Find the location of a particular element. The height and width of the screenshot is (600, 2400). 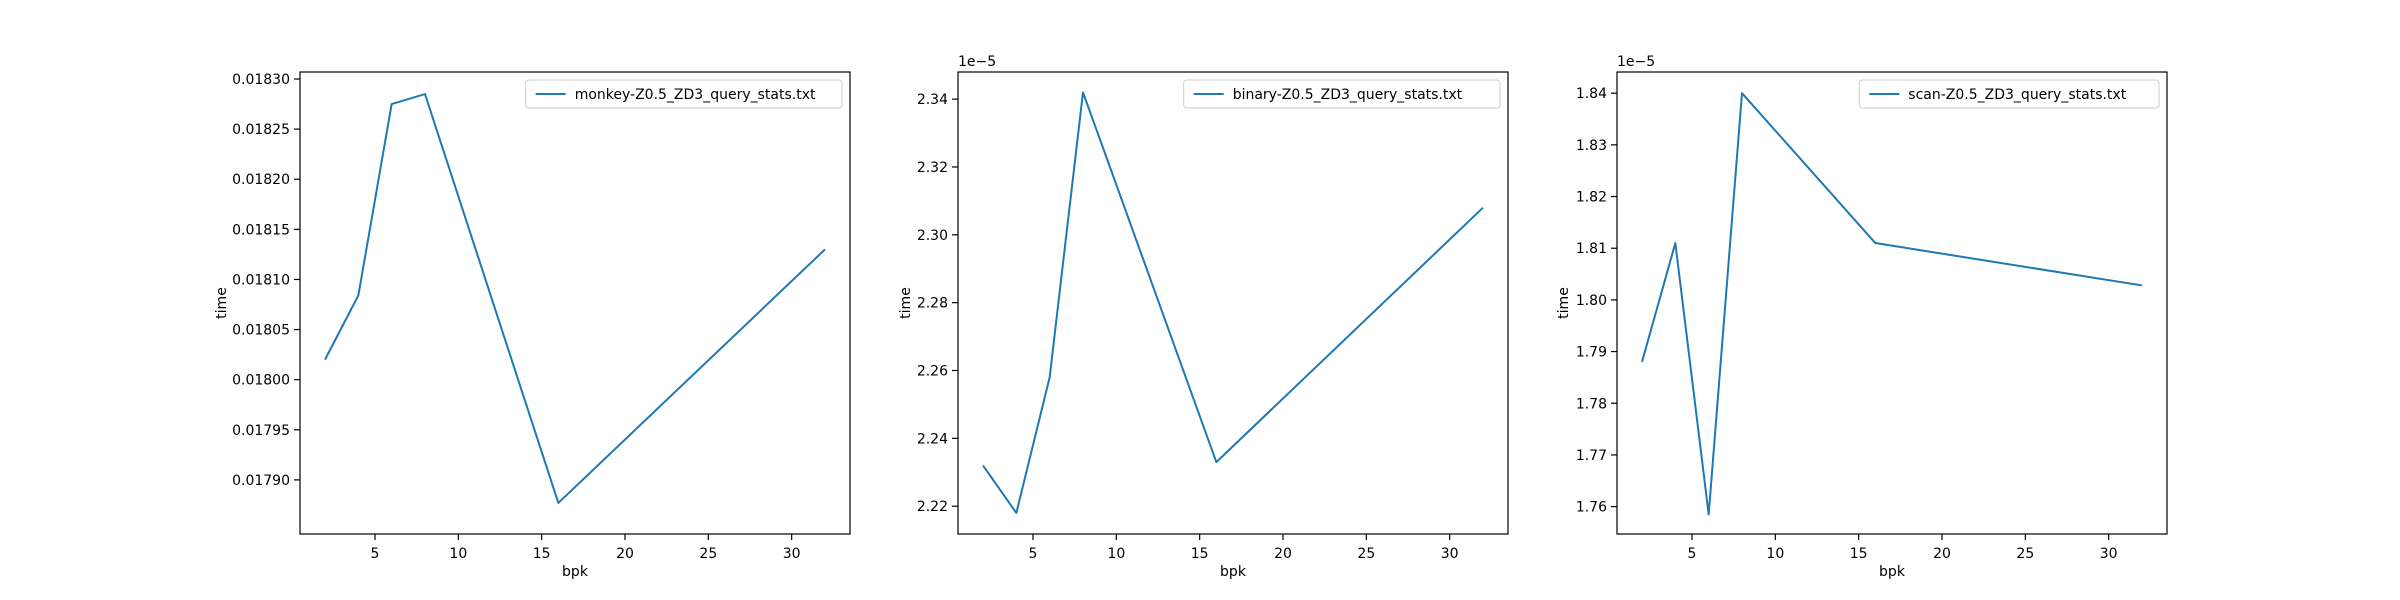

y-tick-label: 2.24 is located at coordinates (932, 439).